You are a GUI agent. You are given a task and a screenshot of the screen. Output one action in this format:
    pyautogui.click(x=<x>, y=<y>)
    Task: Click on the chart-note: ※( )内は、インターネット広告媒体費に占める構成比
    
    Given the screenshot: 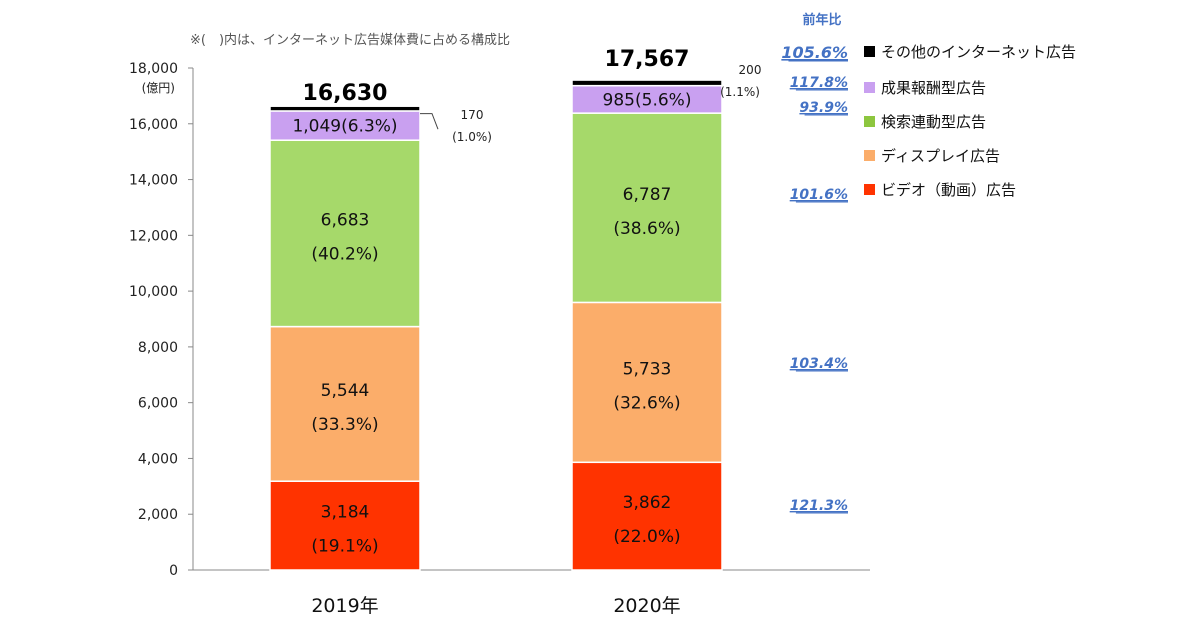 What is the action you would take?
    pyautogui.click(x=350, y=40)
    